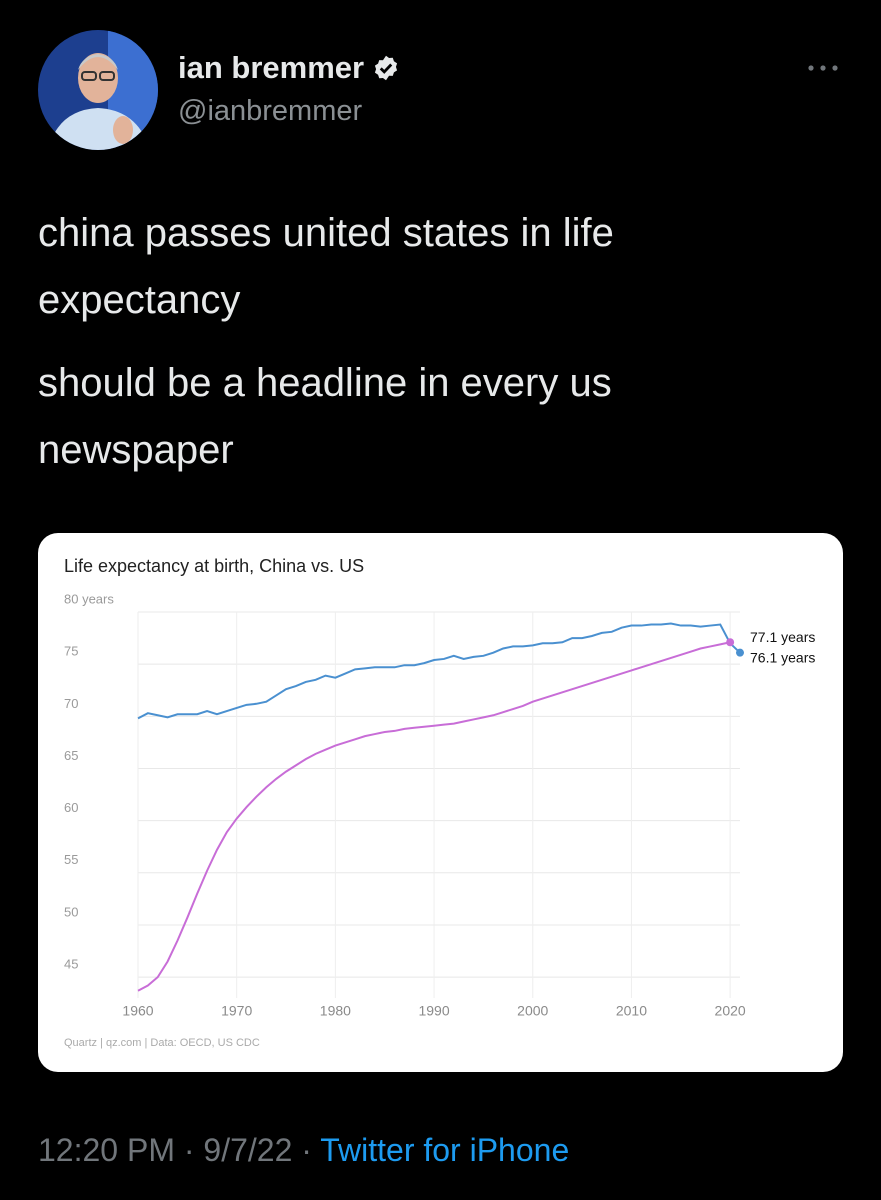 Image resolution: width=881 pixels, height=1200 pixels. Describe the element at coordinates (248, 1150) in the screenshot. I see `date: 9/7/22` at that location.